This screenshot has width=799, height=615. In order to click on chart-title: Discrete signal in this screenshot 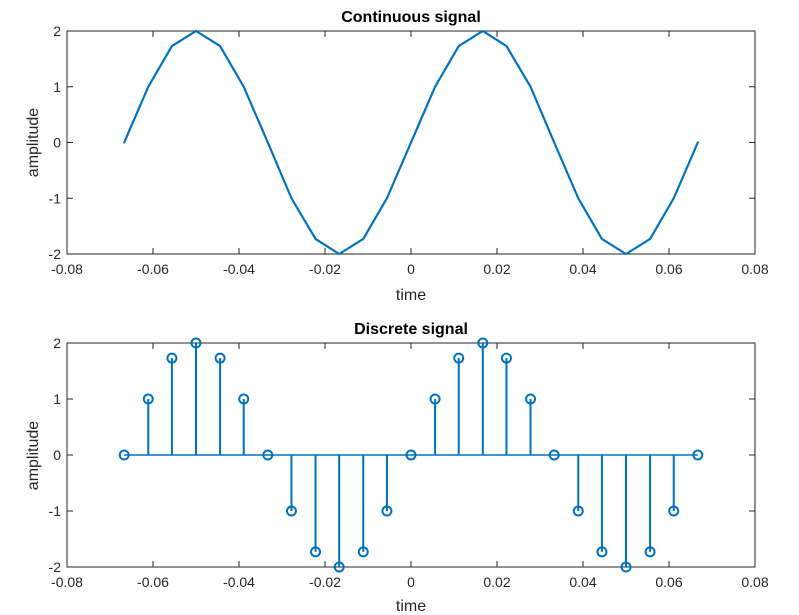, I will do `click(411, 329)`.